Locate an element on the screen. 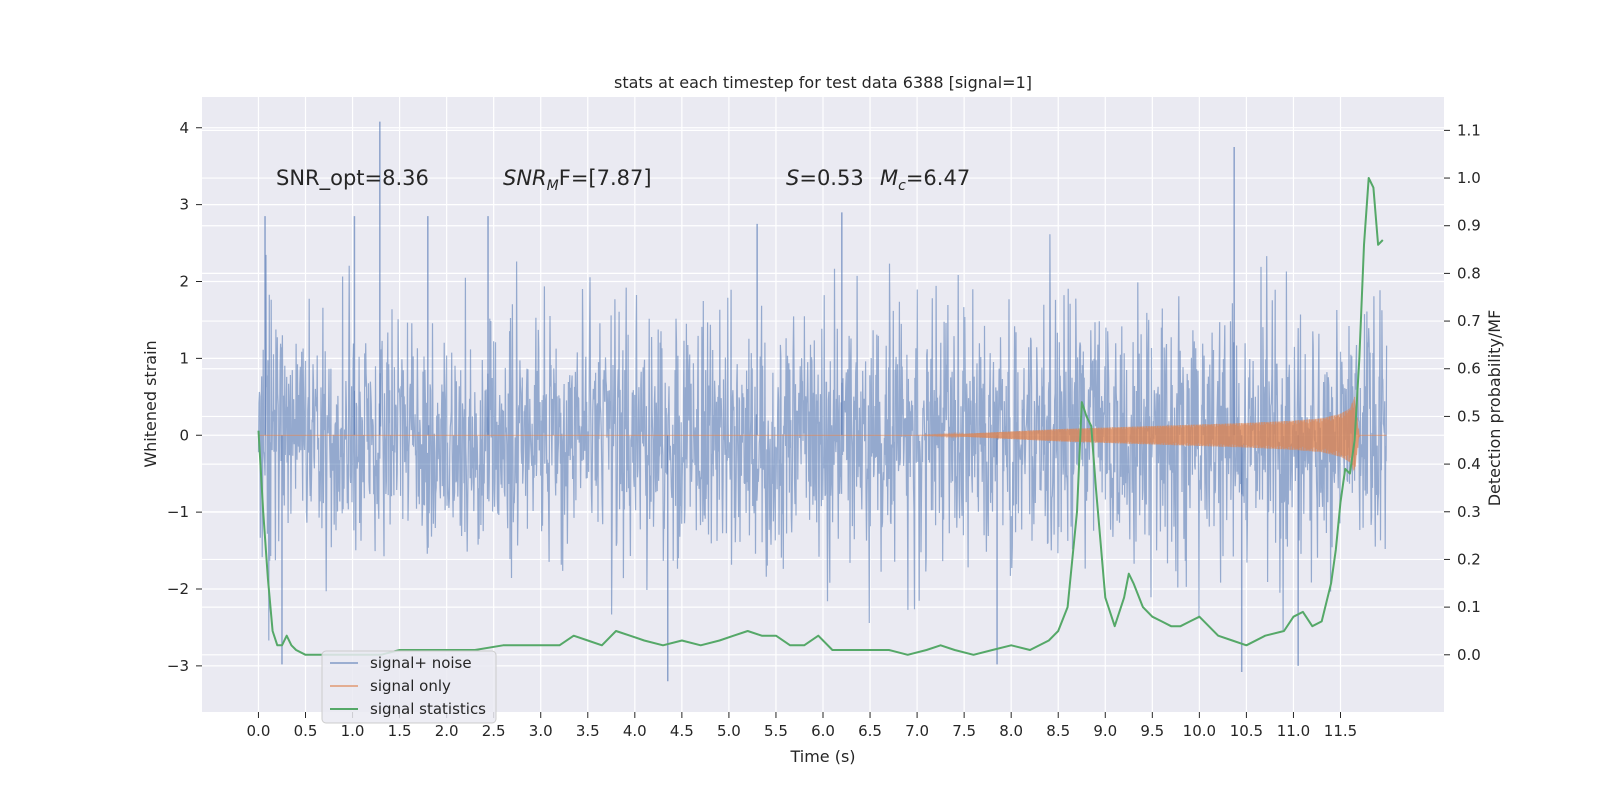 This screenshot has height=800, width=1600. legend-label-signal-plus-noise: signal+ noise is located at coordinates (421, 663).